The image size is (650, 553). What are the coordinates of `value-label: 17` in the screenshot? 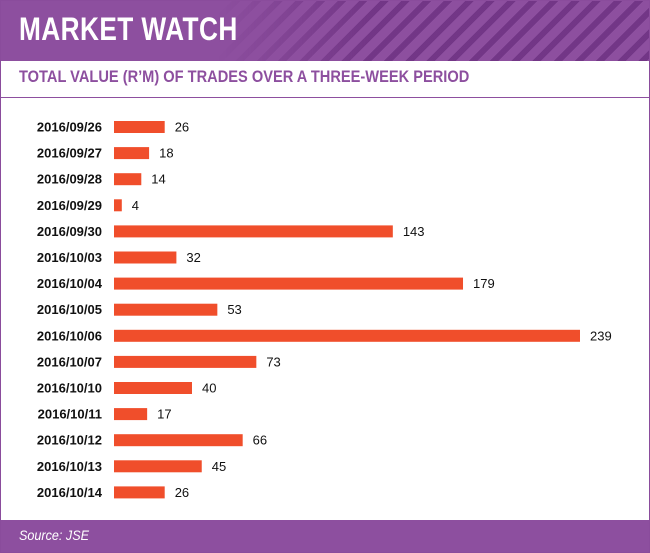 It's located at (164, 414).